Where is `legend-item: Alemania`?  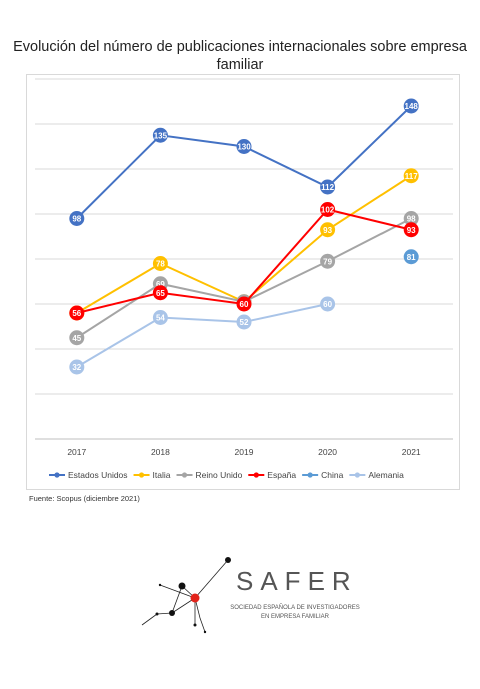 legend-item: Alemania is located at coordinates (376, 475).